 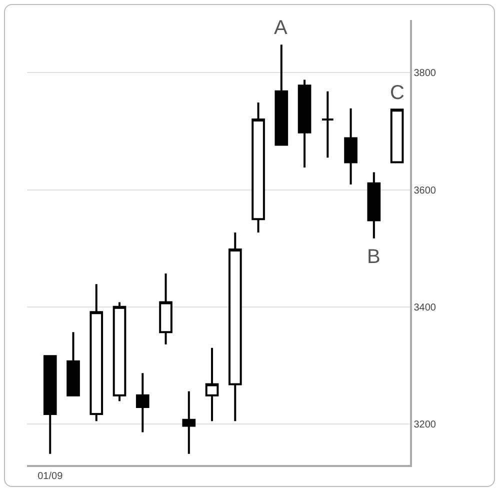 I want to click on annotation: C, so click(x=397, y=93).